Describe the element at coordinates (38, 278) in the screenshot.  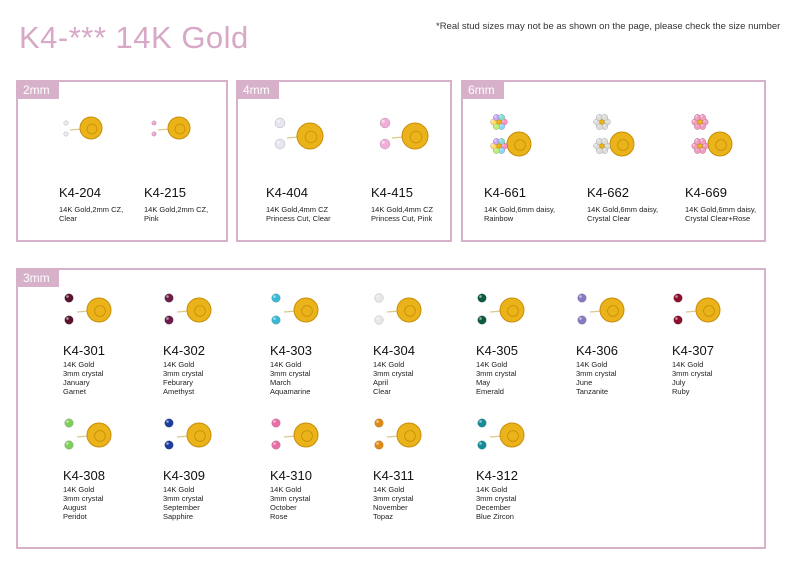
I see `section-label-3mm: 3mm` at that location.